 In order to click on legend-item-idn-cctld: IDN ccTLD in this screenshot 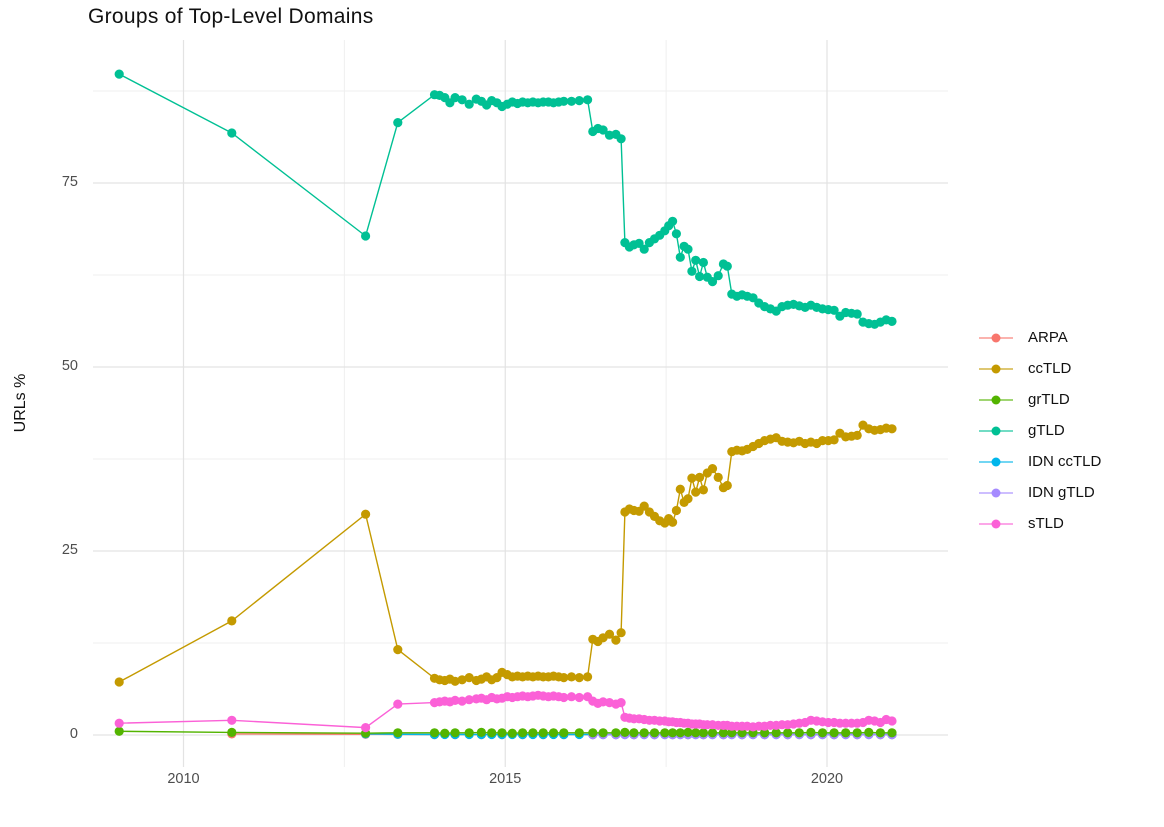, I will do `click(1039, 461)`.